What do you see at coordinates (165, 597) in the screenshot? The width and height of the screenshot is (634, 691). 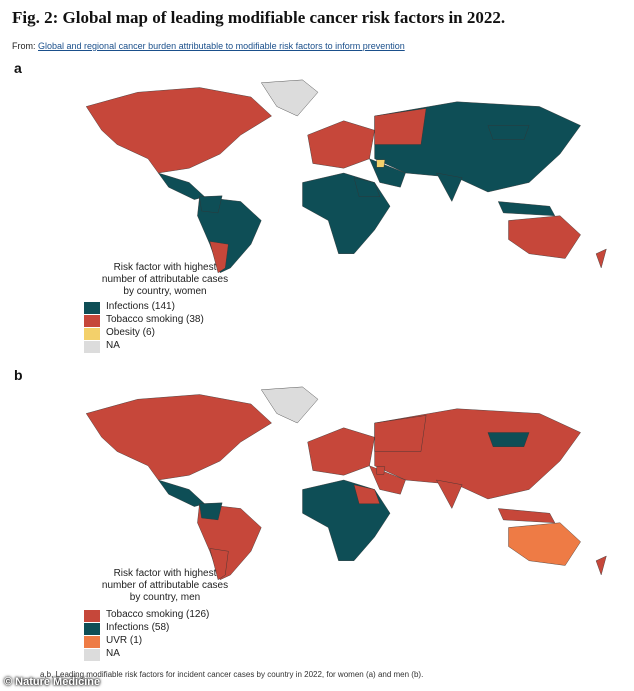 I see `legend-title: by country, men` at bounding box center [165, 597].